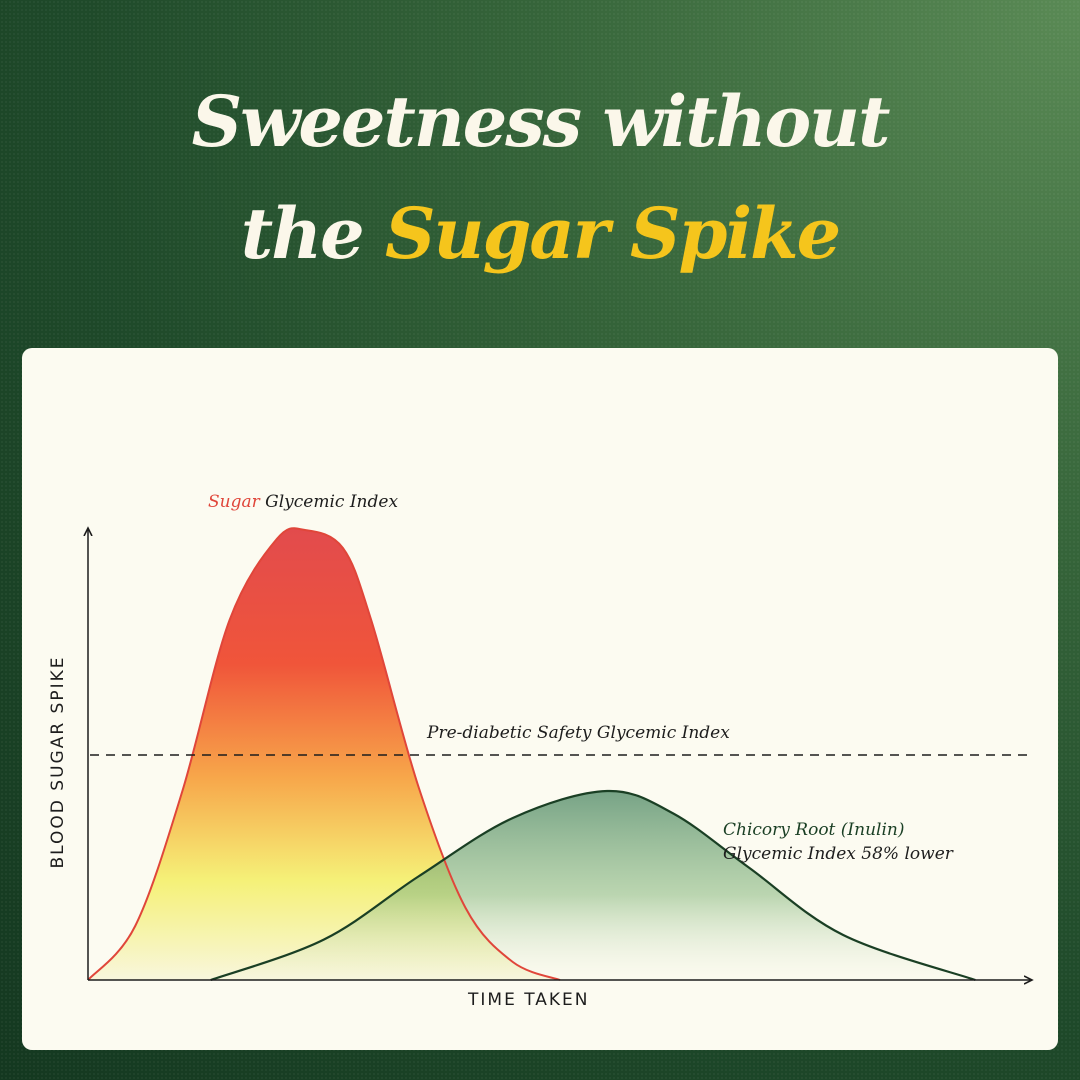 The width and height of the screenshot is (1080, 1080). Describe the element at coordinates (529, 1000) in the screenshot. I see `x-axis-label: TIME TAKEN` at that location.